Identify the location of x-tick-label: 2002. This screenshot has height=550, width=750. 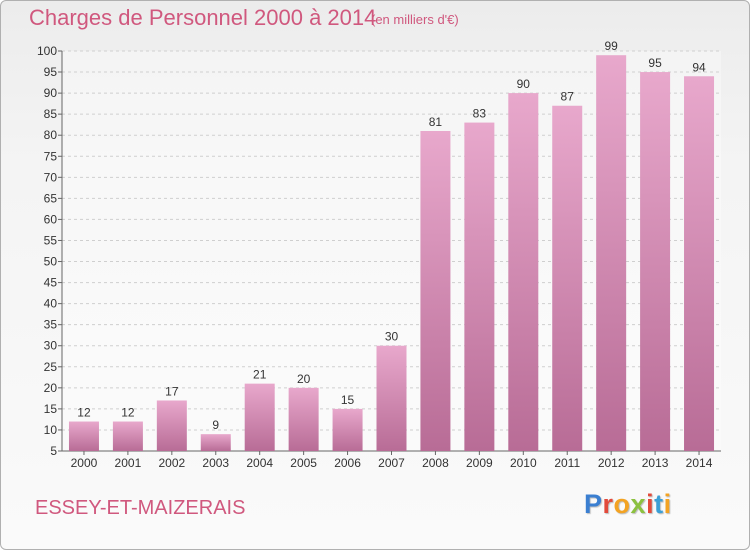
(171, 463).